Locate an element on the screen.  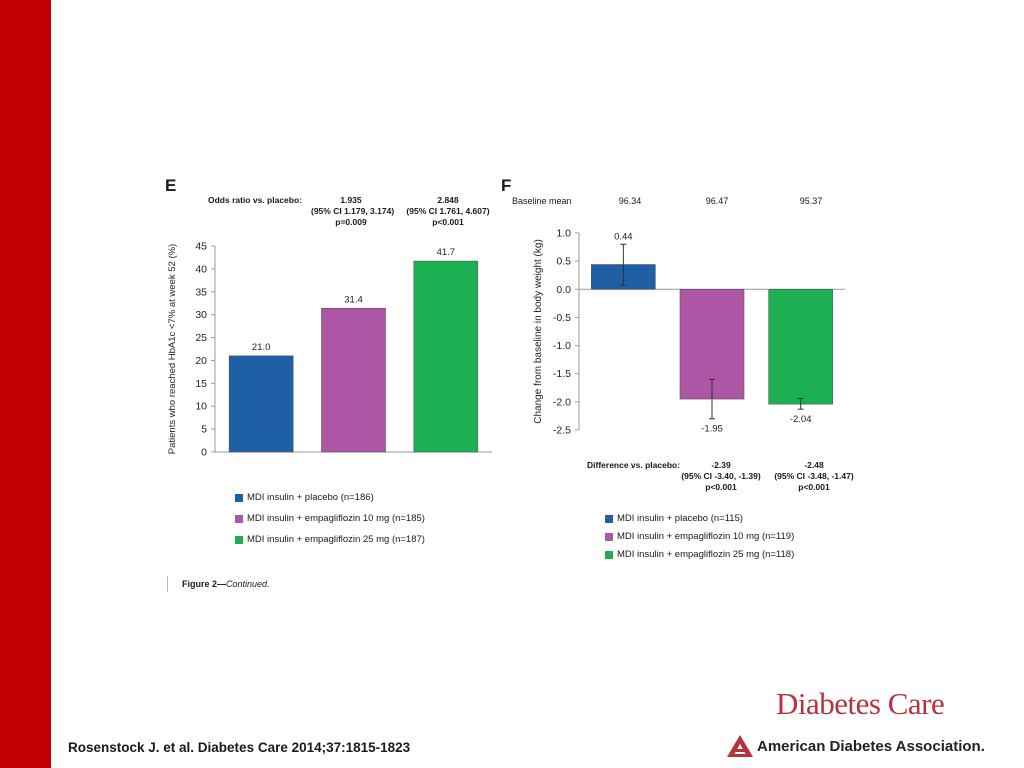
y-tick-label: 5 is located at coordinates (204, 430).